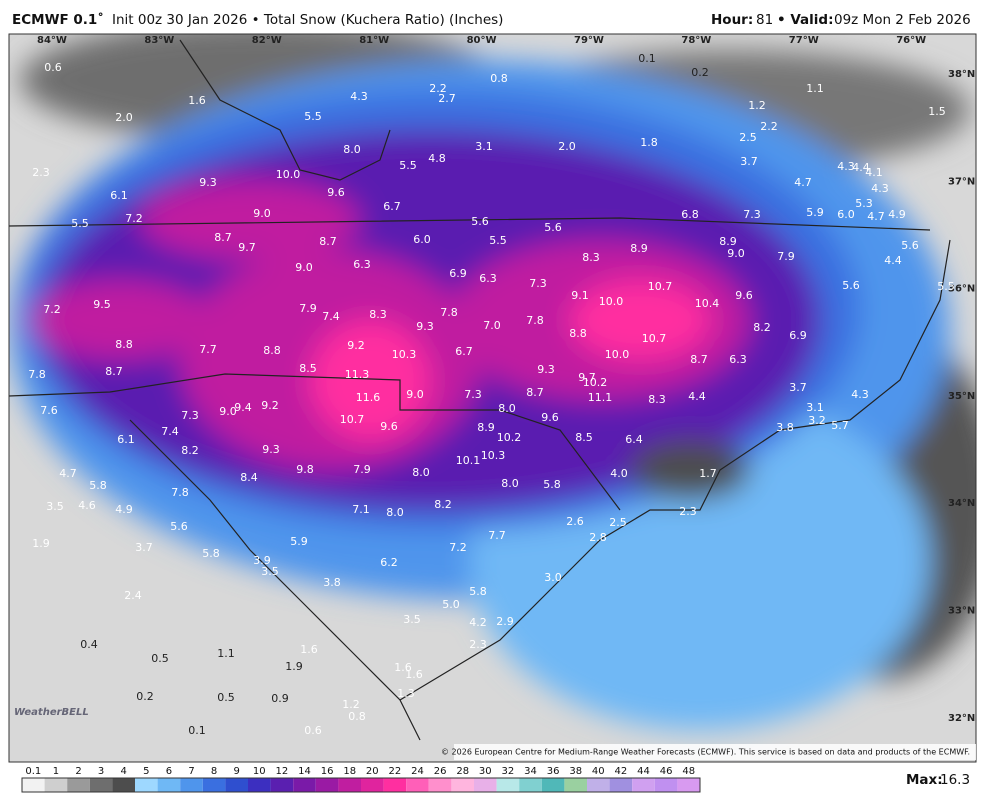  What do you see at coordinates (294, 666) in the screenshot?
I see `snow-value: 1.9` at bounding box center [294, 666].